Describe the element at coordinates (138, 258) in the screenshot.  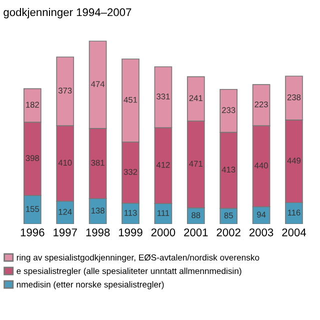
I see `legend-label: ring av spesialistgodkjenninger, EØS-avtalen/nordisk overensko` at that location.